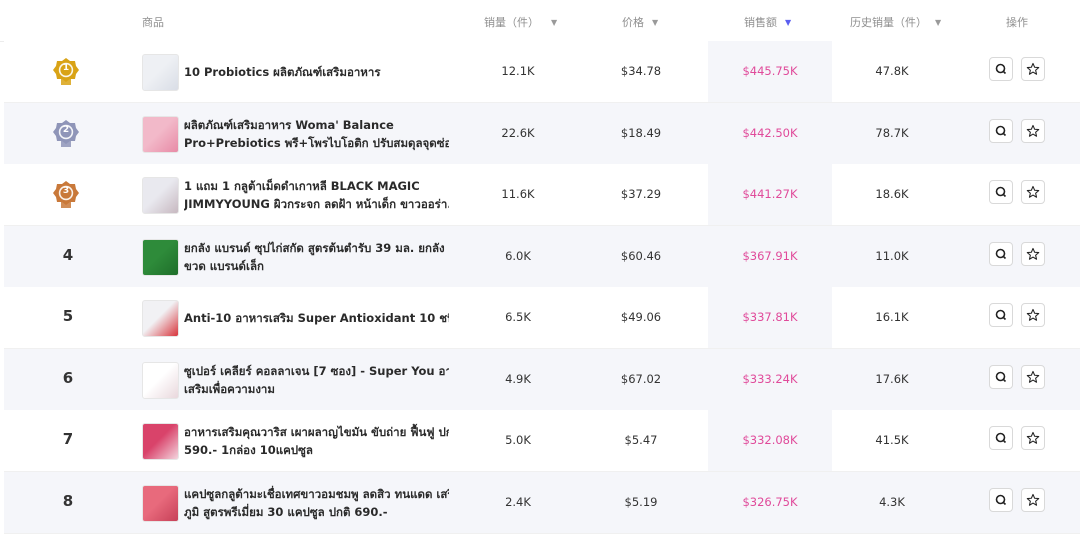 This screenshot has height=537, width=1080. I want to click on price-value: $37.29, so click(641, 194).